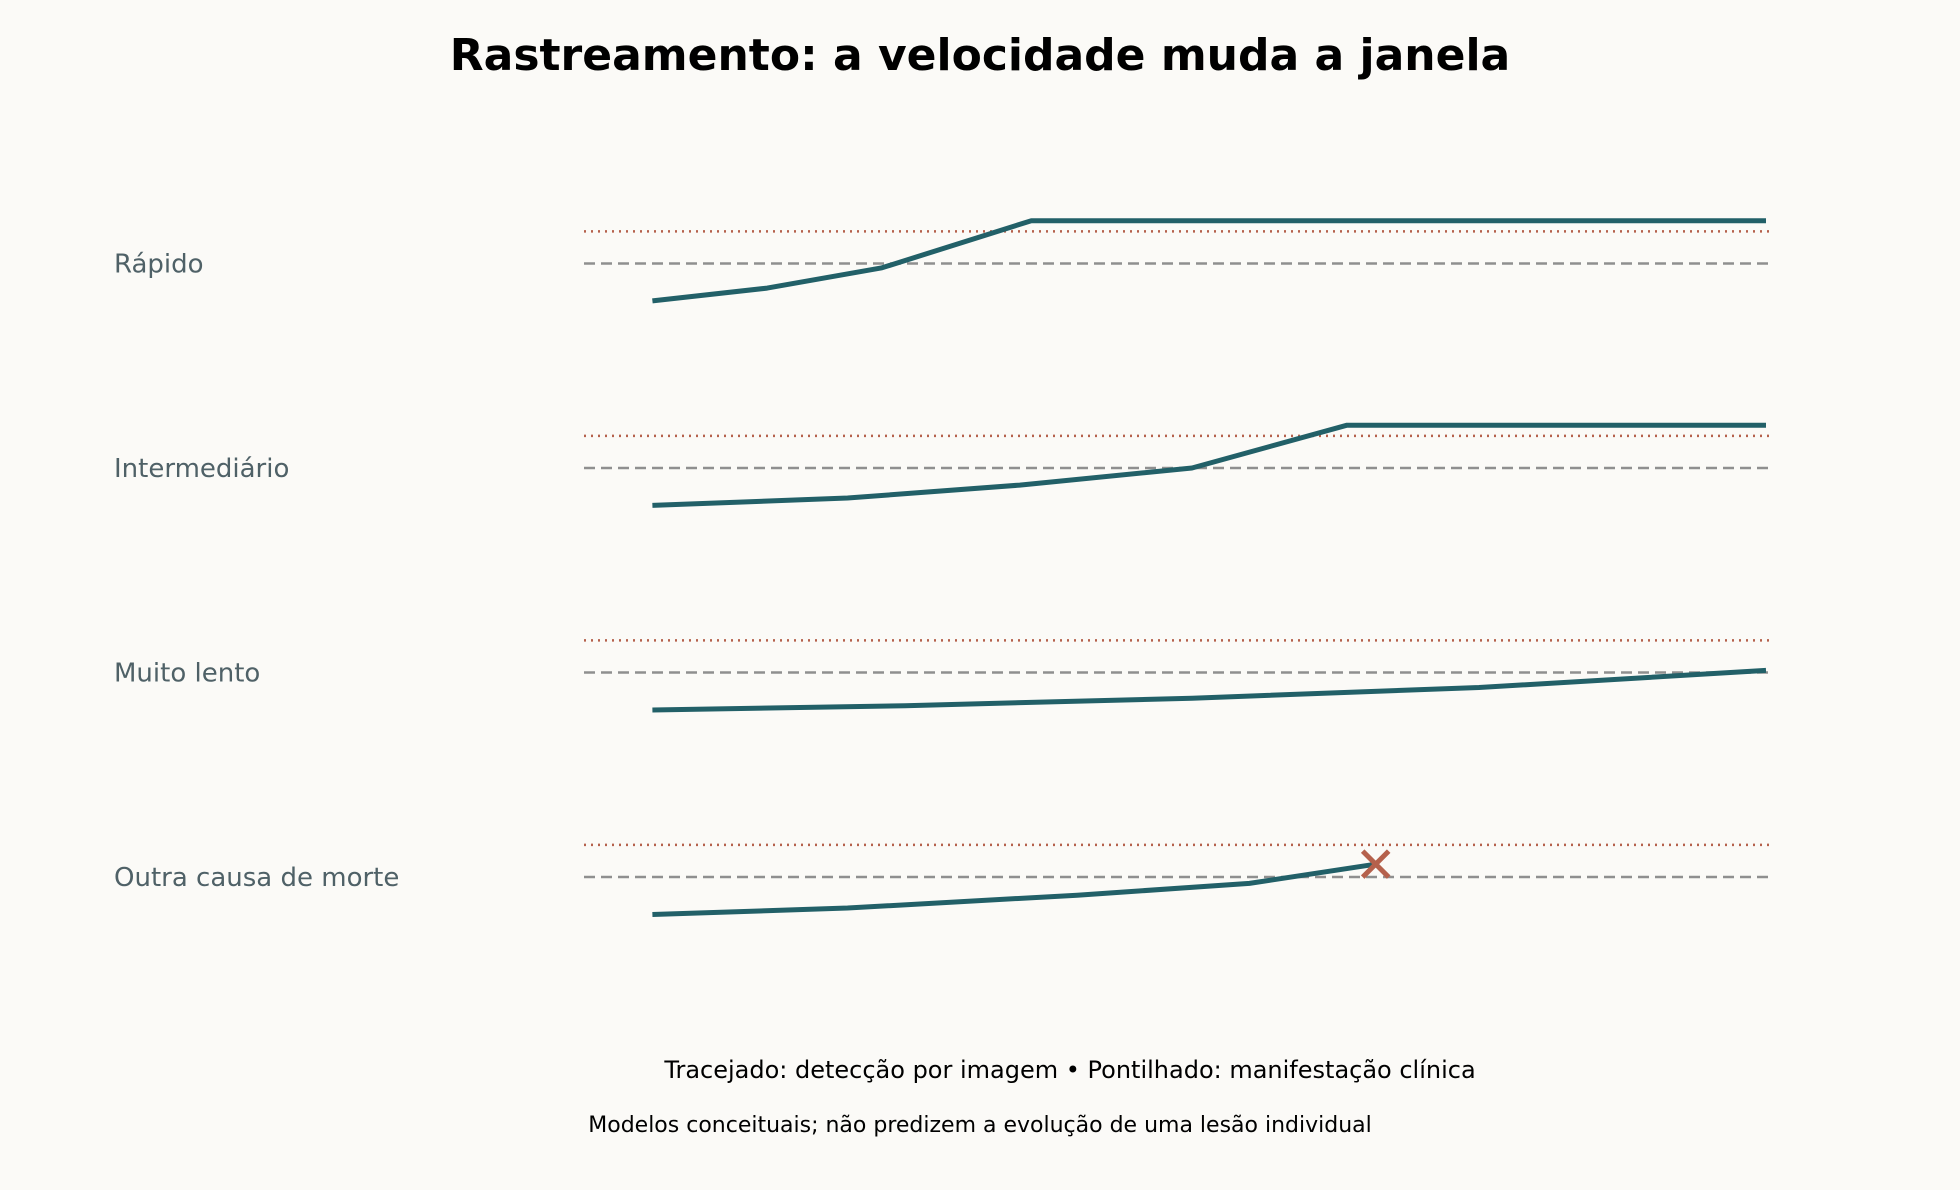  What do you see at coordinates (1375, 864) in the screenshot?
I see `death-marker` at bounding box center [1375, 864].